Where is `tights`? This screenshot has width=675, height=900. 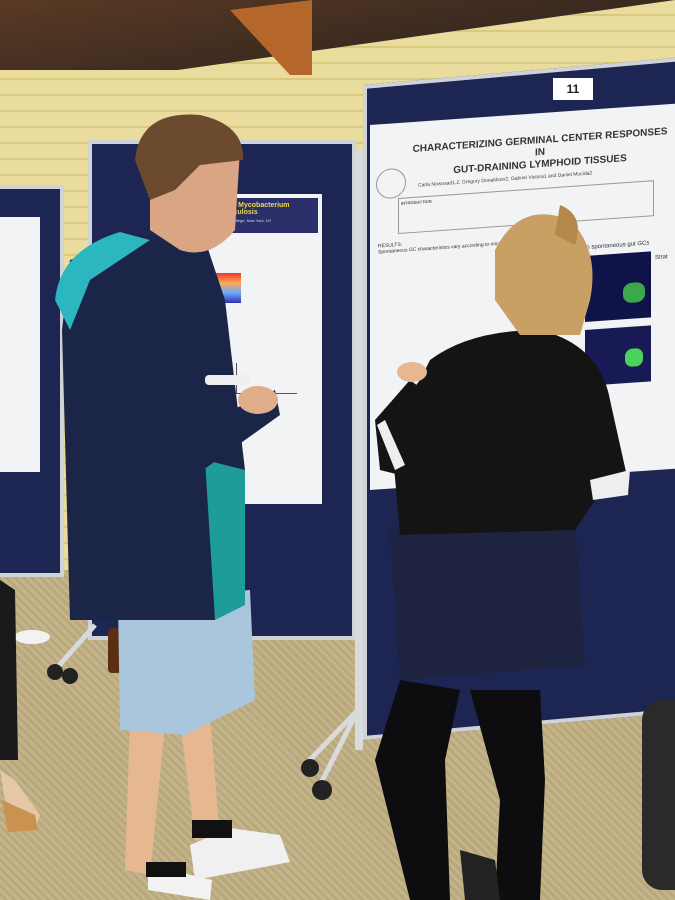
tights is located at coordinates (417, 790).